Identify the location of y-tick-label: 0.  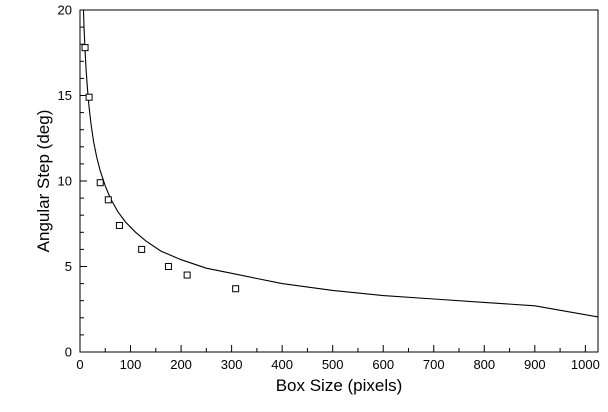
(68, 352).